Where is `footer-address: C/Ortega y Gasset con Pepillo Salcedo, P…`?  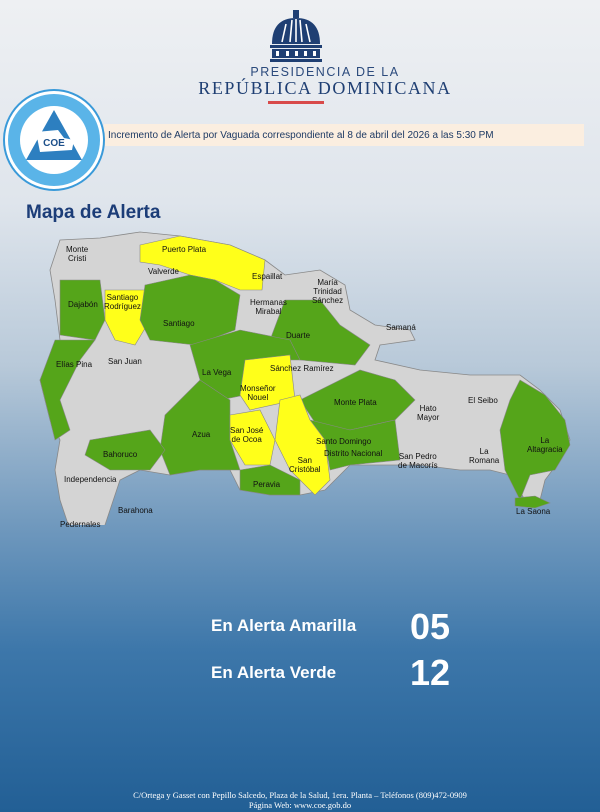
footer-address: C/Ortega y Gasset con Pepillo Salcedo, P… is located at coordinates (300, 795).